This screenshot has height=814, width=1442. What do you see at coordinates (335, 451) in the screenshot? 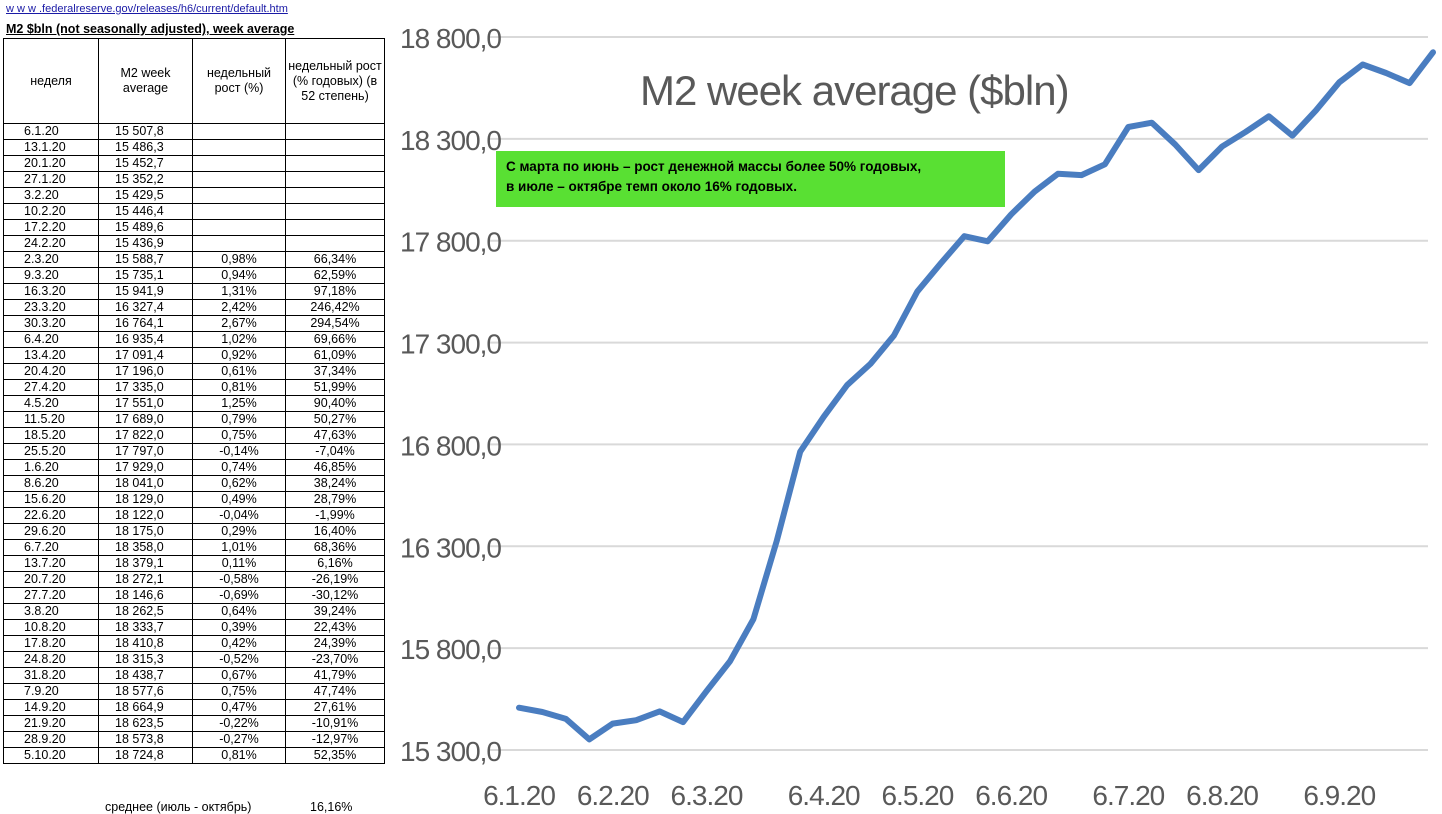
I see `cell-annualized-growth: -7,04%` at bounding box center [335, 451].